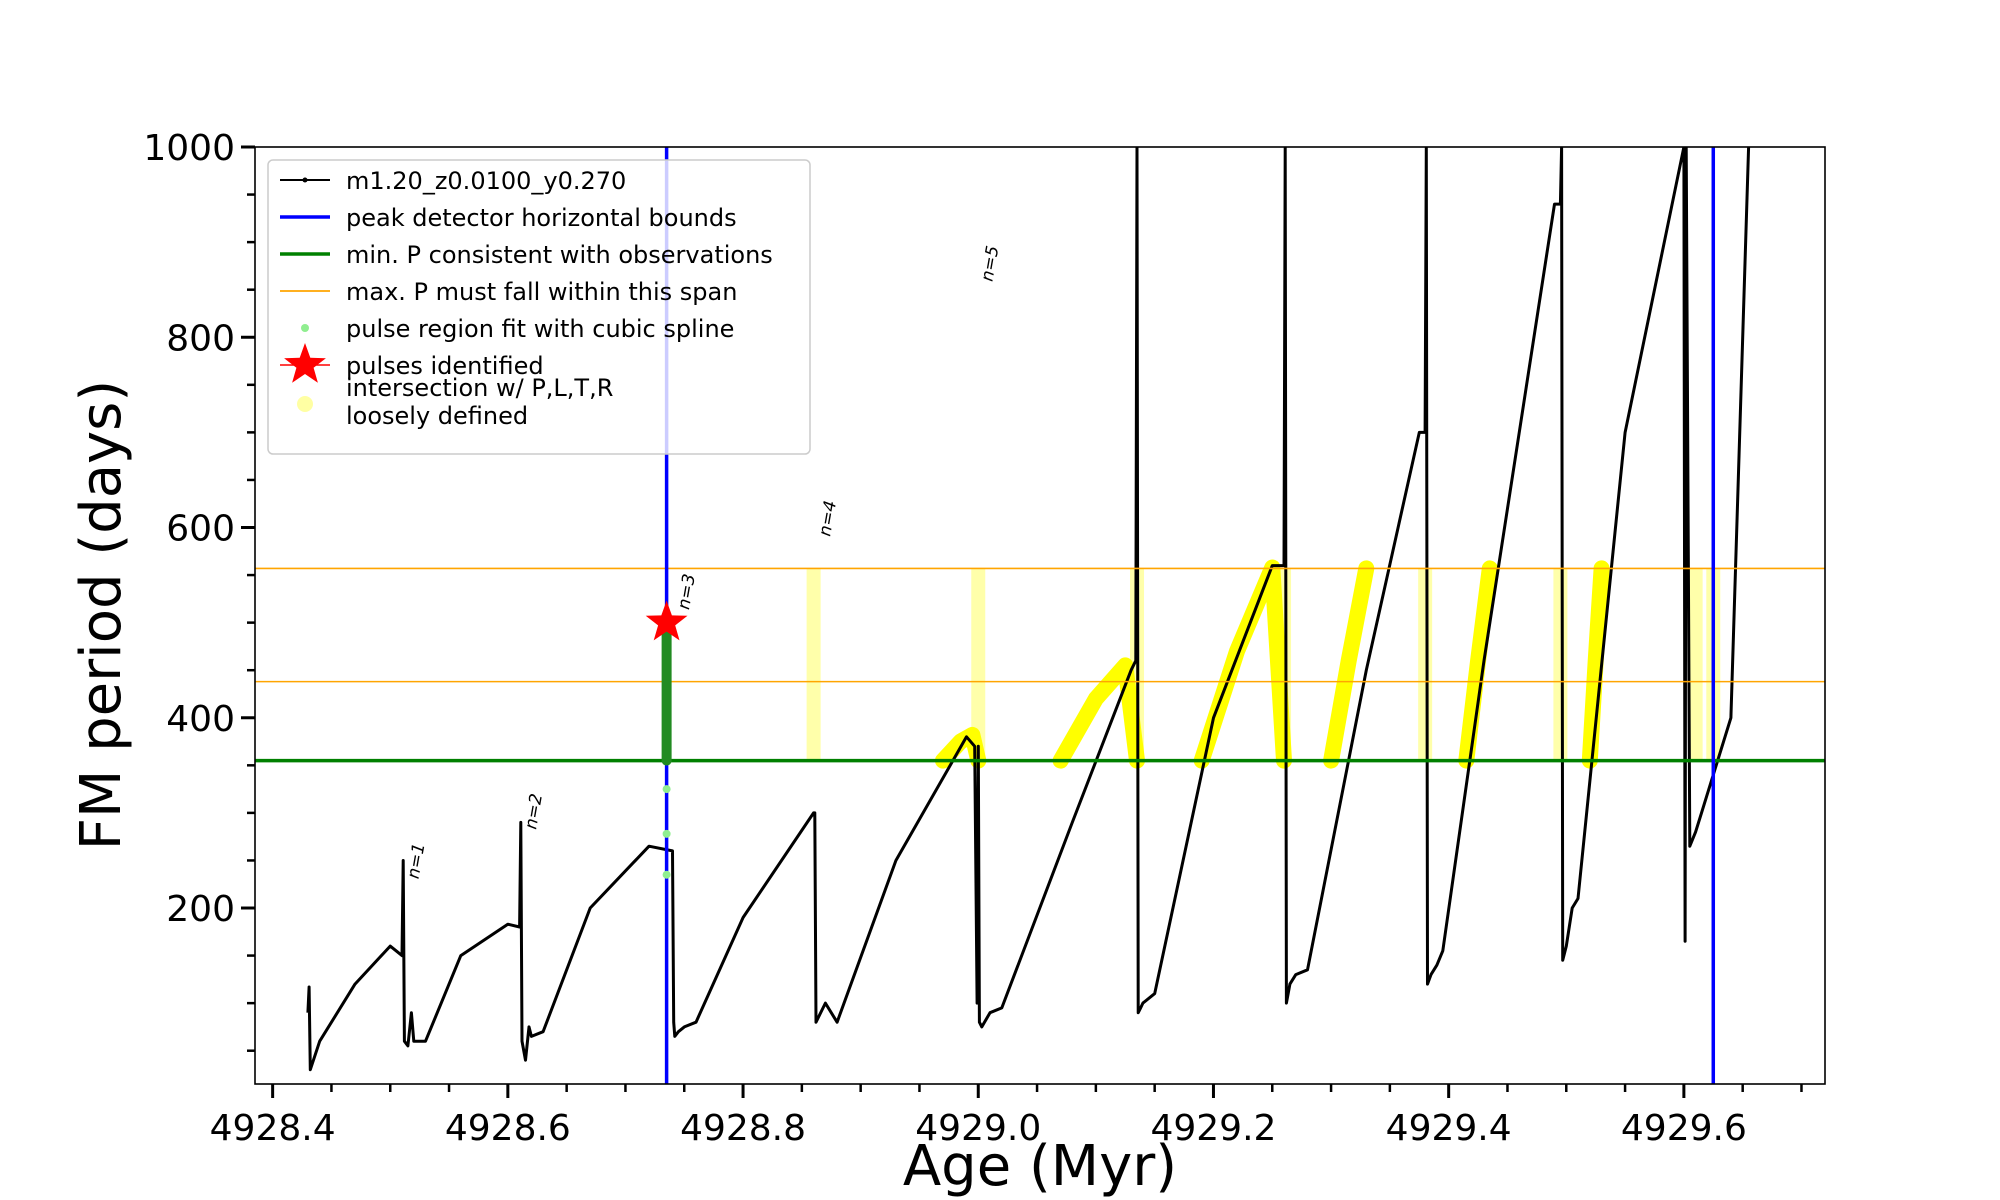  I want to click on x-tick-label: 4929.4, so click(1449, 1128).